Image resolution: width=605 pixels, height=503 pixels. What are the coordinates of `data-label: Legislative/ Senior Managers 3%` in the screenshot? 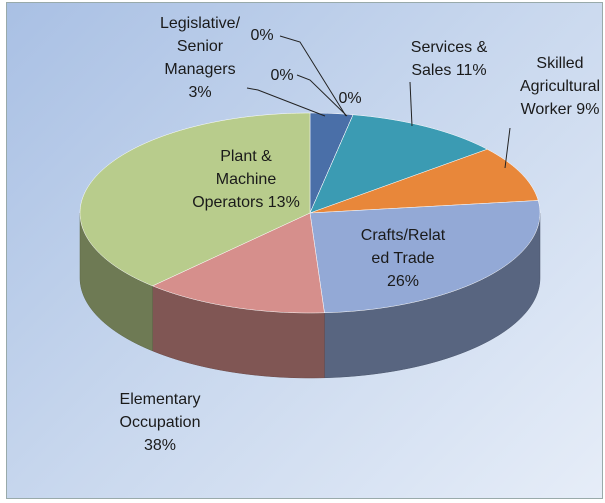 It's located at (200, 58).